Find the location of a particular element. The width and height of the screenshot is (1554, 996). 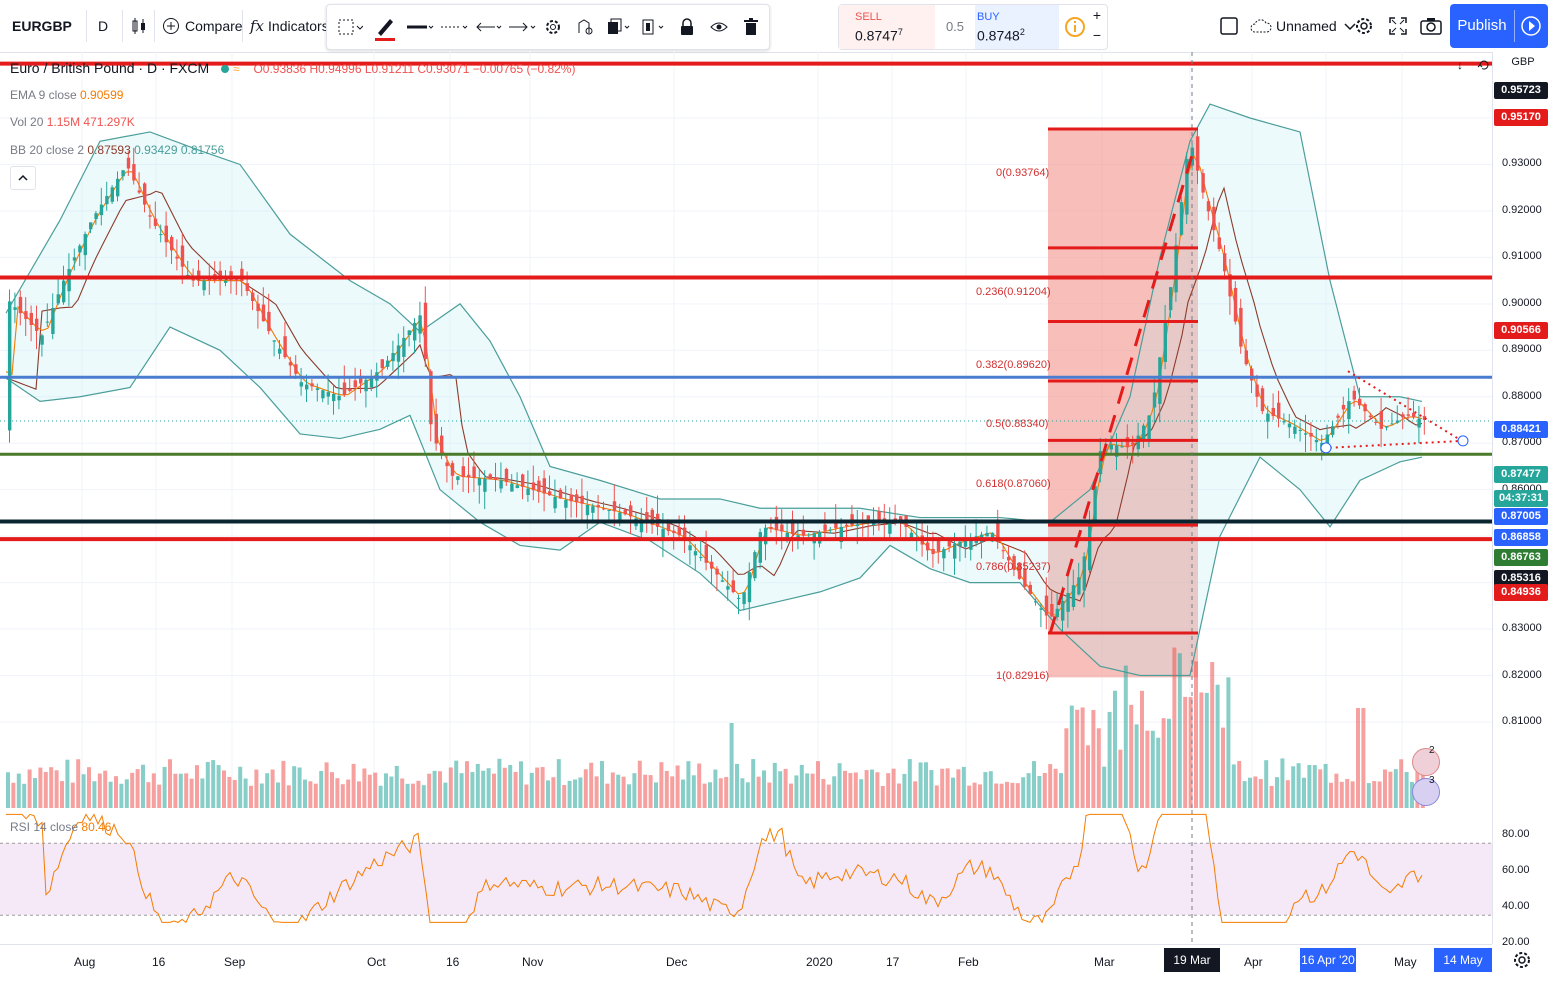

line-style-icon is located at coordinates (454, 27).